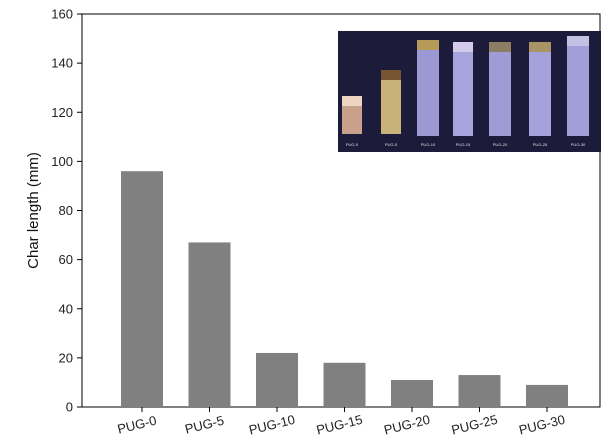 The image size is (613, 446). Describe the element at coordinates (500, 144) in the screenshot. I see `specimen-label: PUG-20` at that location.